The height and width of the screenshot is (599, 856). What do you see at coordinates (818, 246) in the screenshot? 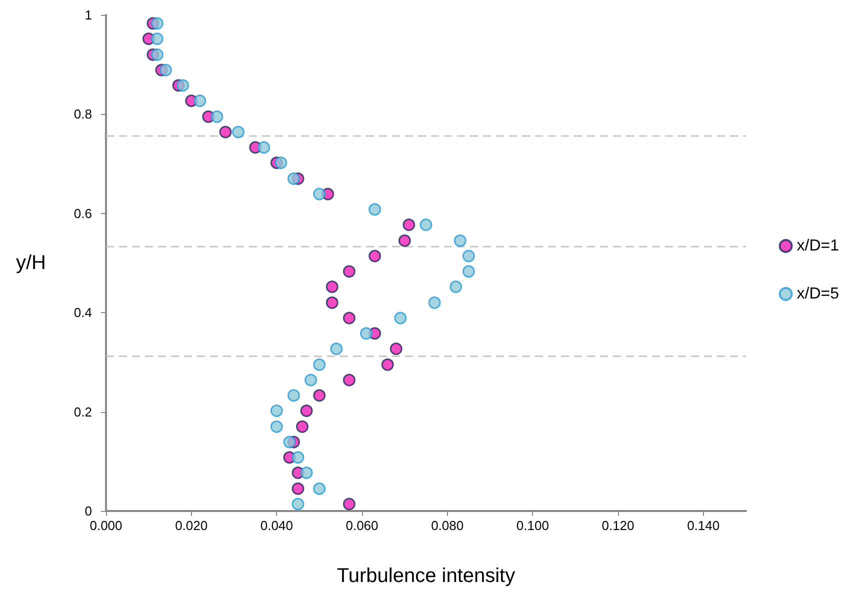
I see `legend-label: x/D=1` at bounding box center [818, 246].